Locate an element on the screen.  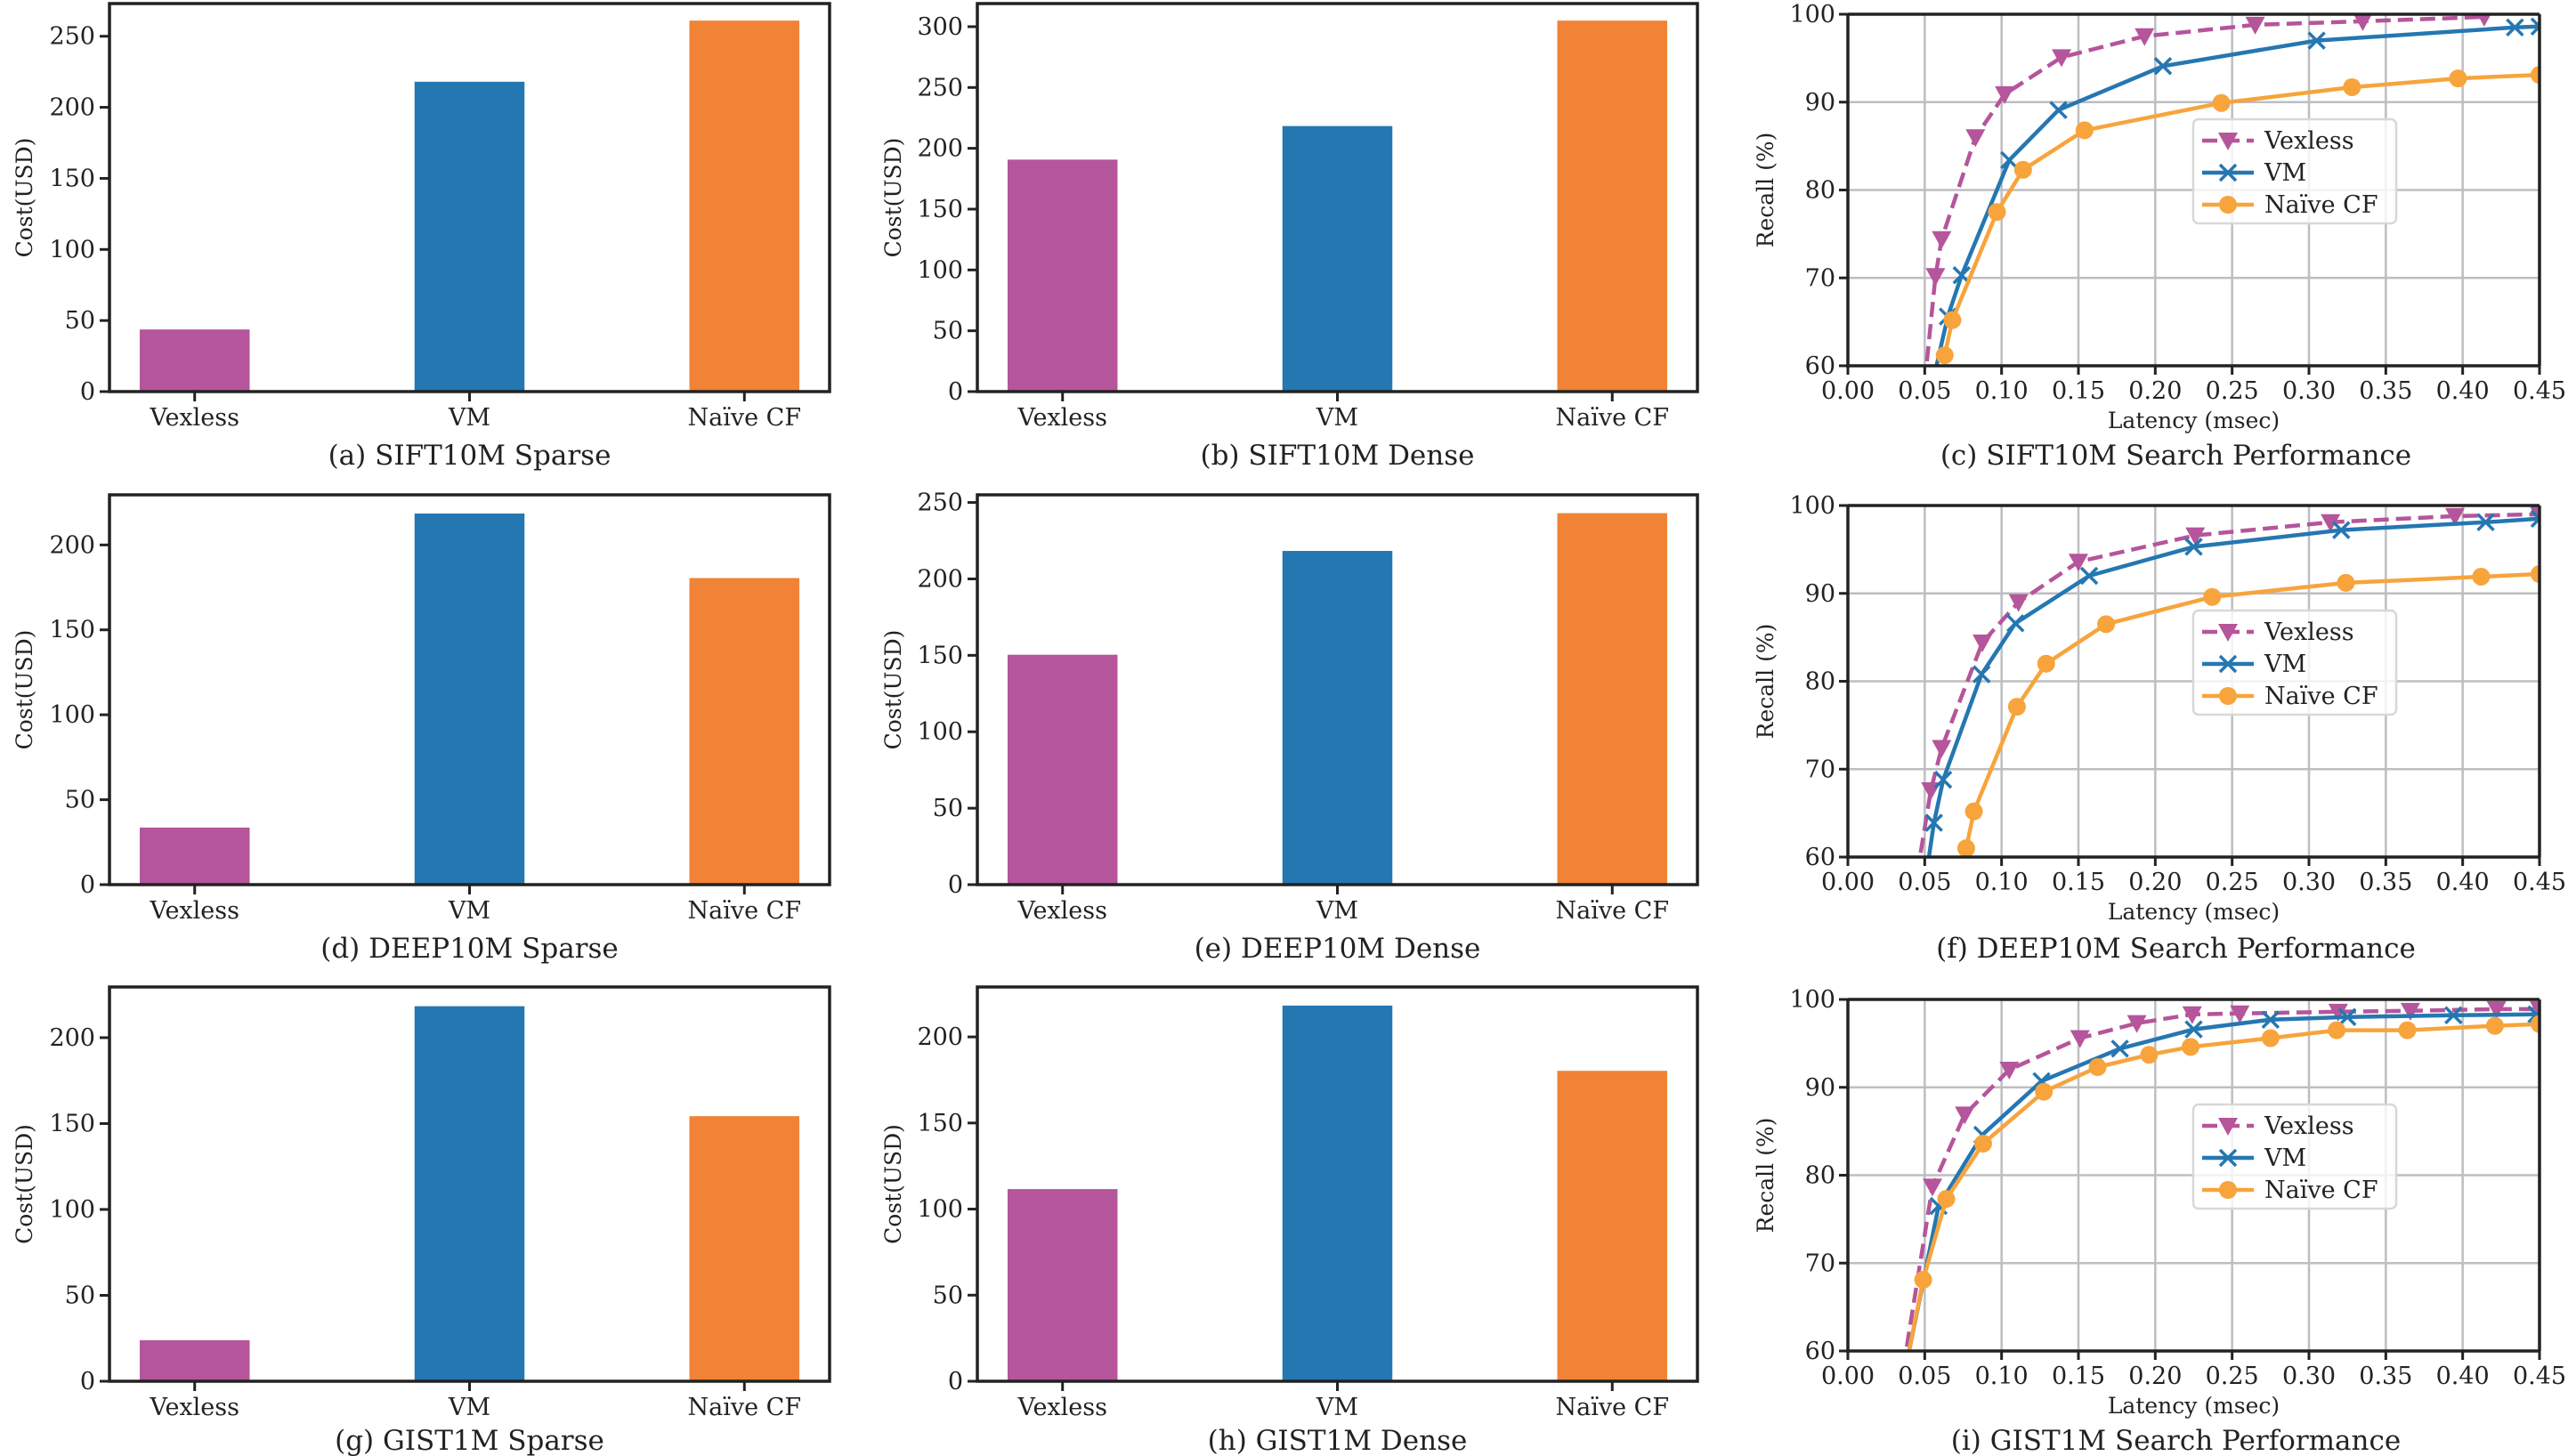
legend-marker-triangle-icon is located at coordinates (2228, 141).